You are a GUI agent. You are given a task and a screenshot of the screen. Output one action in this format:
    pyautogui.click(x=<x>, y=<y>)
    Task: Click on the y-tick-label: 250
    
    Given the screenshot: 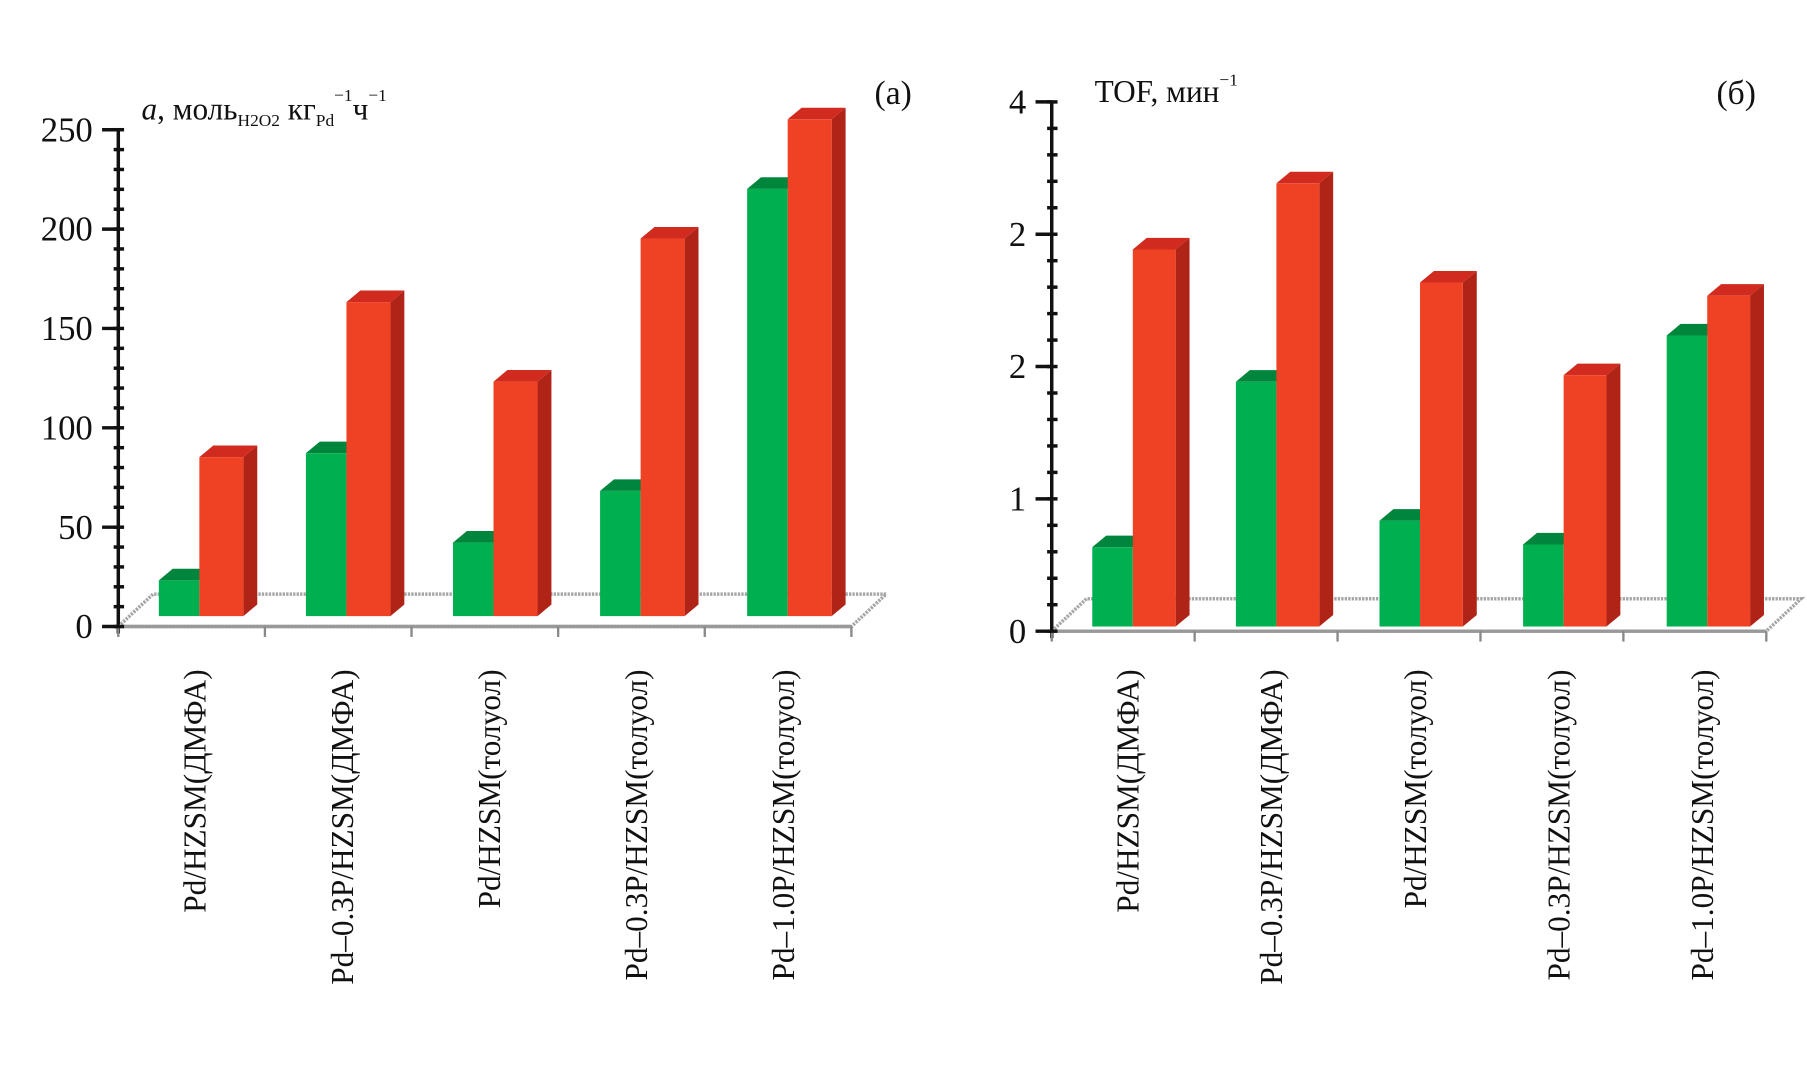 What is the action you would take?
    pyautogui.click(x=67, y=129)
    